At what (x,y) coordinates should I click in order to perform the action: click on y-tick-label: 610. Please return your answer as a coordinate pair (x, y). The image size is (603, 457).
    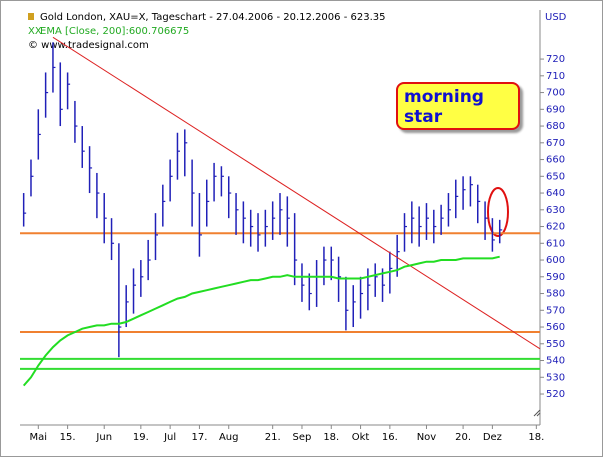
    Looking at the image, I should click on (555, 243).